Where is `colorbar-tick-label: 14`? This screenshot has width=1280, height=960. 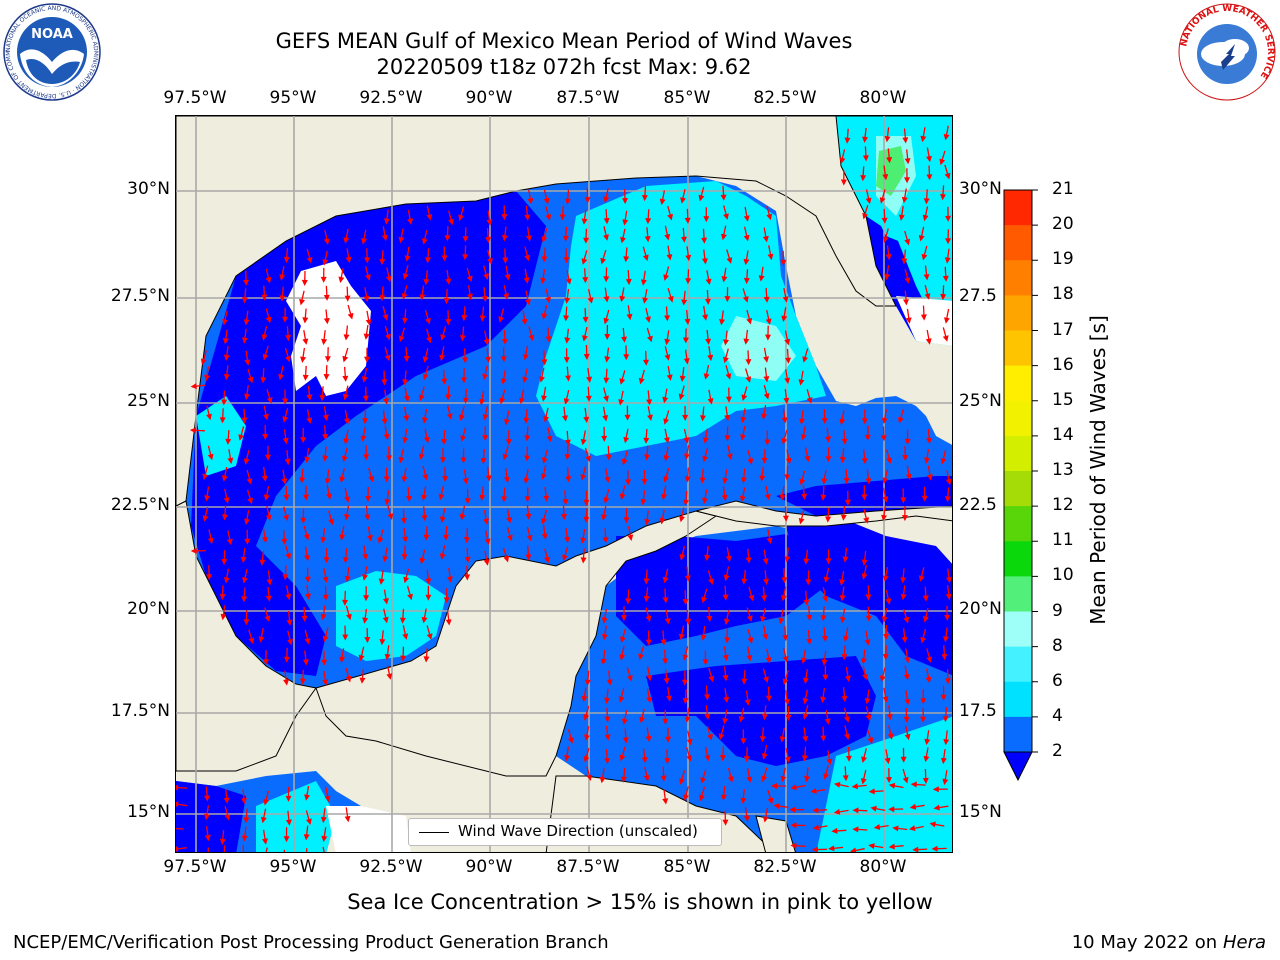
colorbar-tick-label: 14 is located at coordinates (1063, 434).